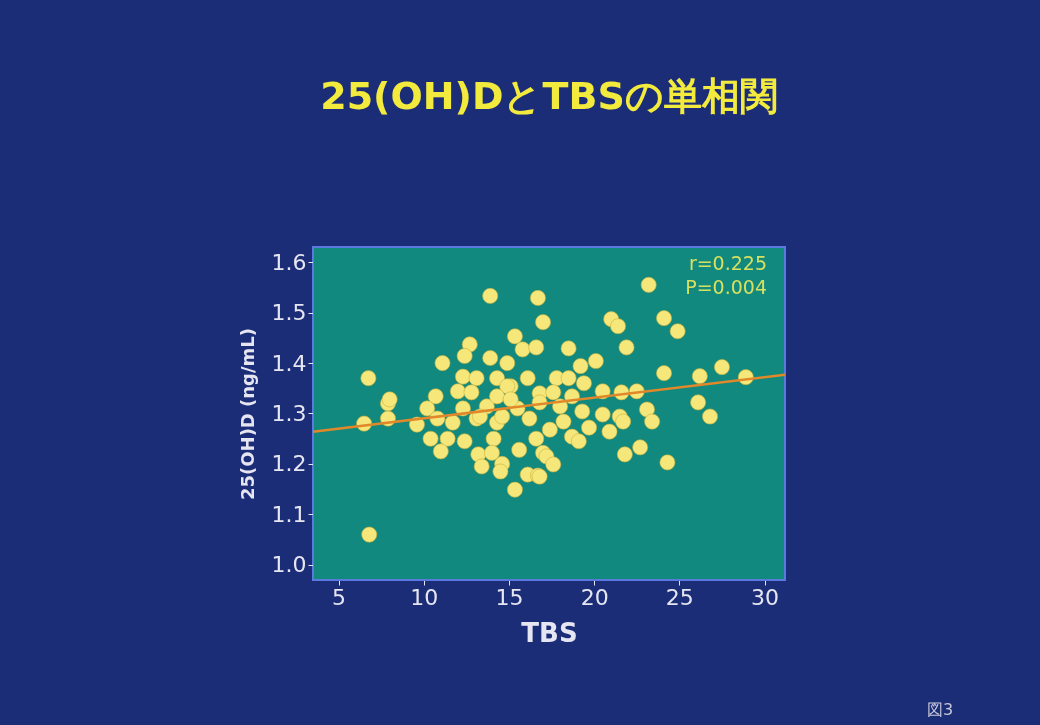 This screenshot has width=1040, height=725. Describe the element at coordinates (726, 287) in the screenshot. I see `annotation: P=0.004` at that location.